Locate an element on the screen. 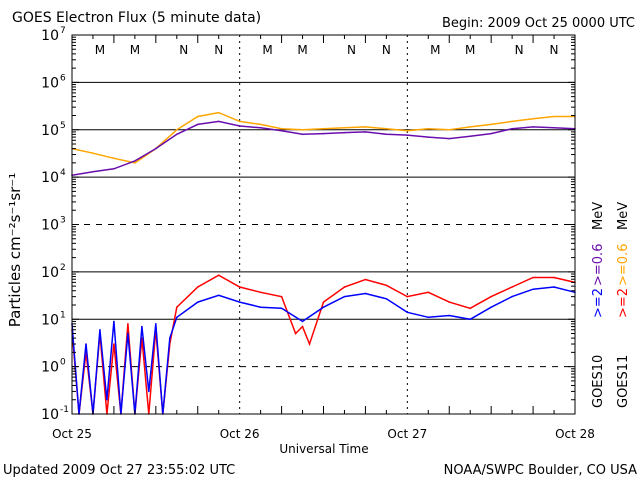 This screenshot has width=640, height=480. y-tick-exponent: 3 is located at coordinates (63, 221).